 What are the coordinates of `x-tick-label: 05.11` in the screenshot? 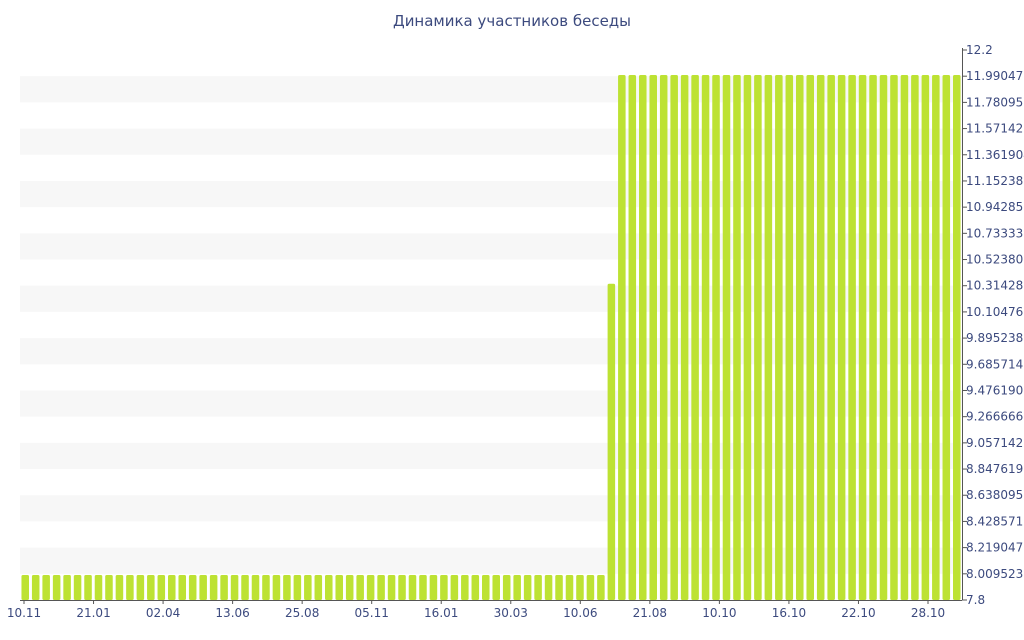 It's located at (372, 613).